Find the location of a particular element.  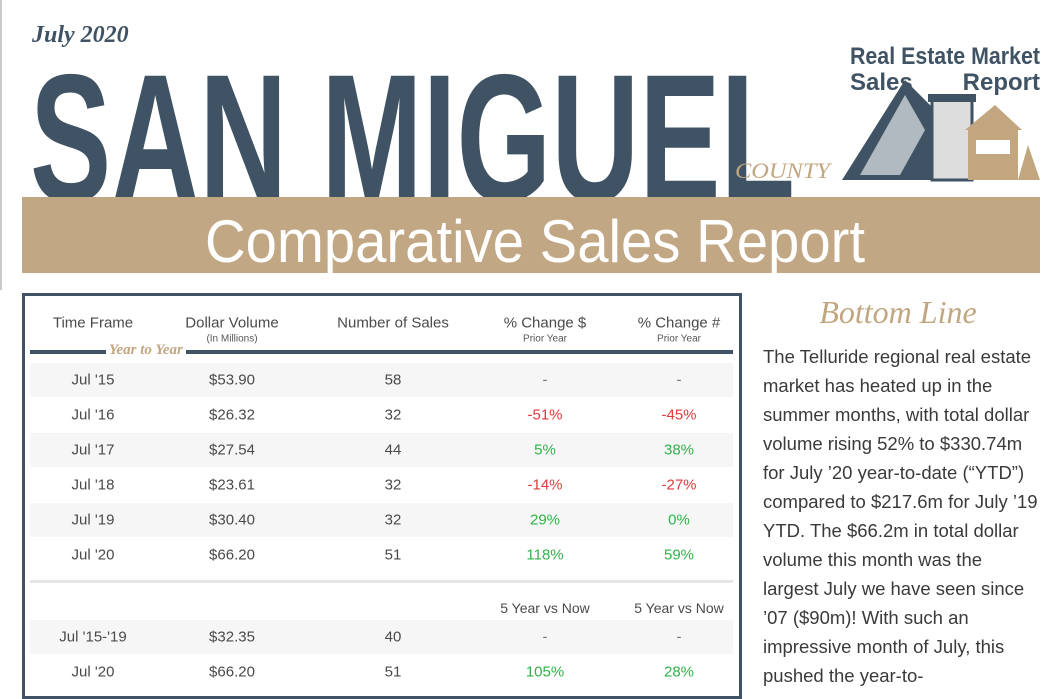

table-cell: $32.35 is located at coordinates (232, 637).